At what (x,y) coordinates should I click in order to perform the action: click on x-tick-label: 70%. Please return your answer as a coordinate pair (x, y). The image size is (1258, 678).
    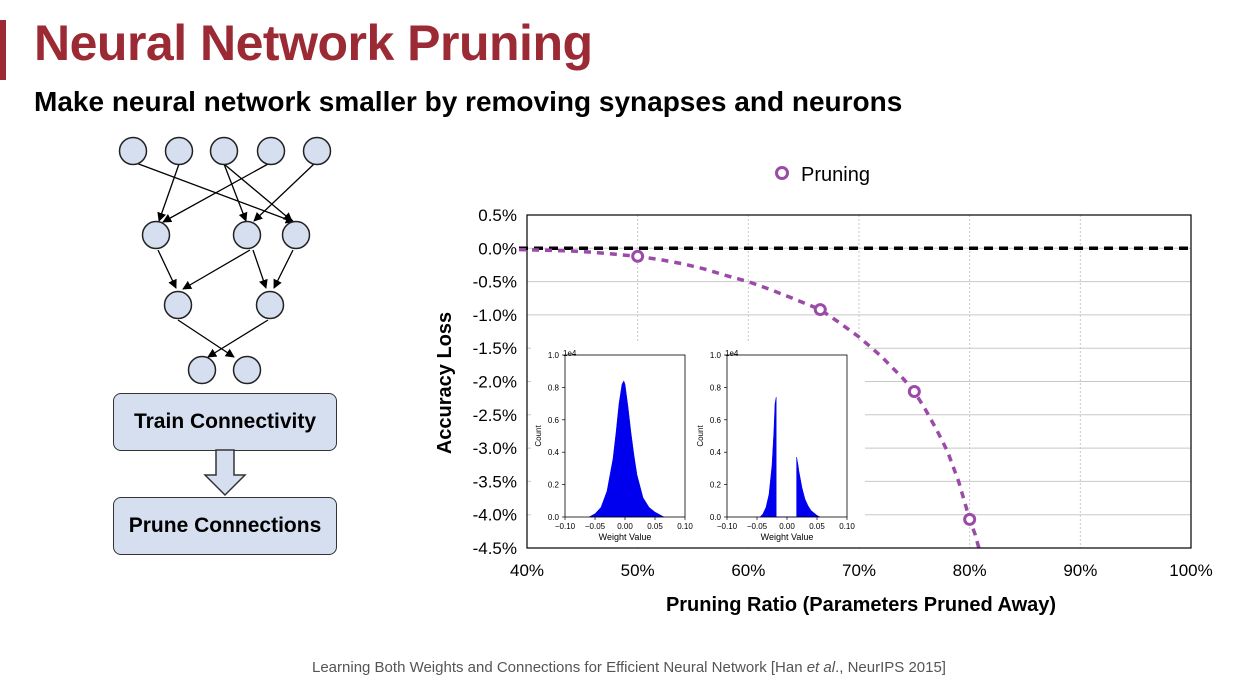
    Looking at the image, I should click on (859, 570).